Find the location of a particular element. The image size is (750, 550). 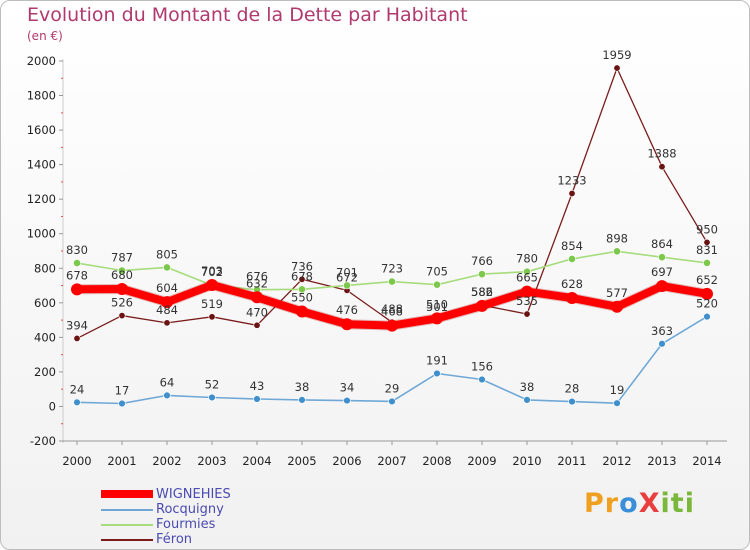

y-tick-label: 200 is located at coordinates (45, 372).